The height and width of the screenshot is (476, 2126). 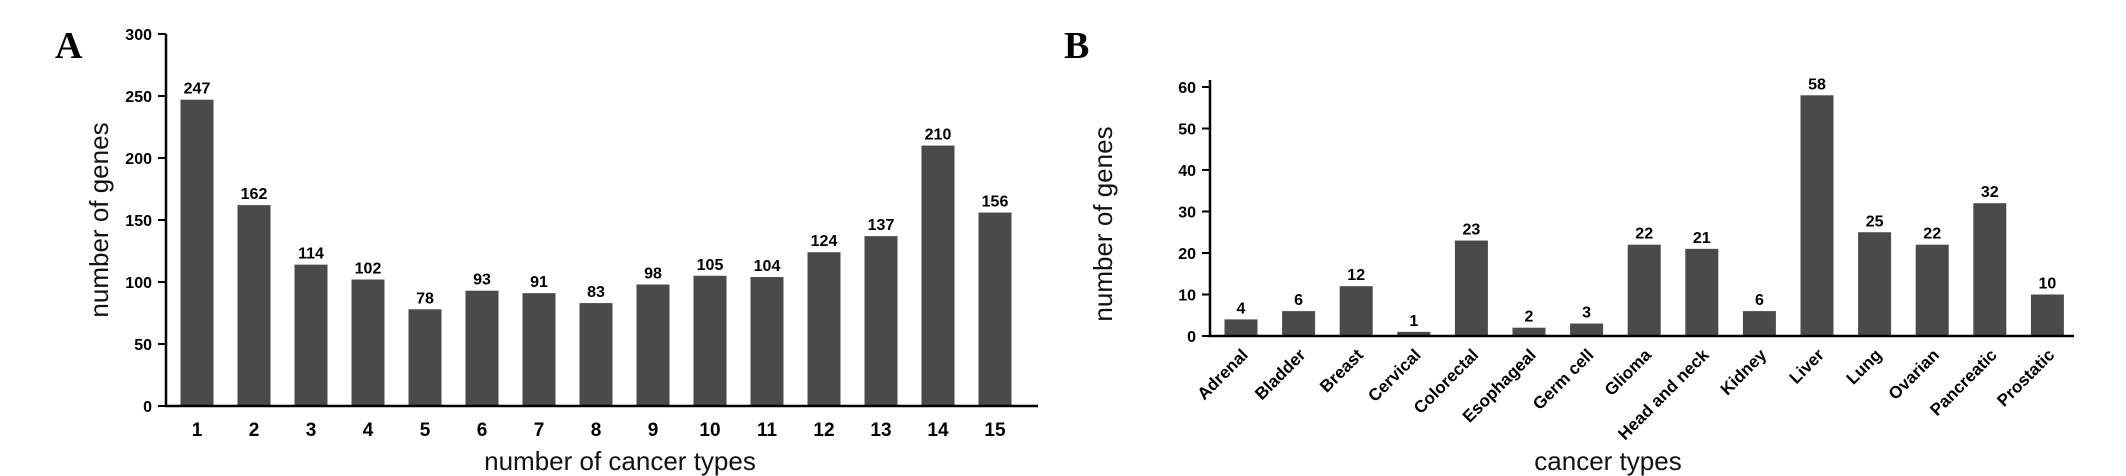 What do you see at coordinates (938, 135) in the screenshot?
I see `a-value-label: 210` at bounding box center [938, 135].